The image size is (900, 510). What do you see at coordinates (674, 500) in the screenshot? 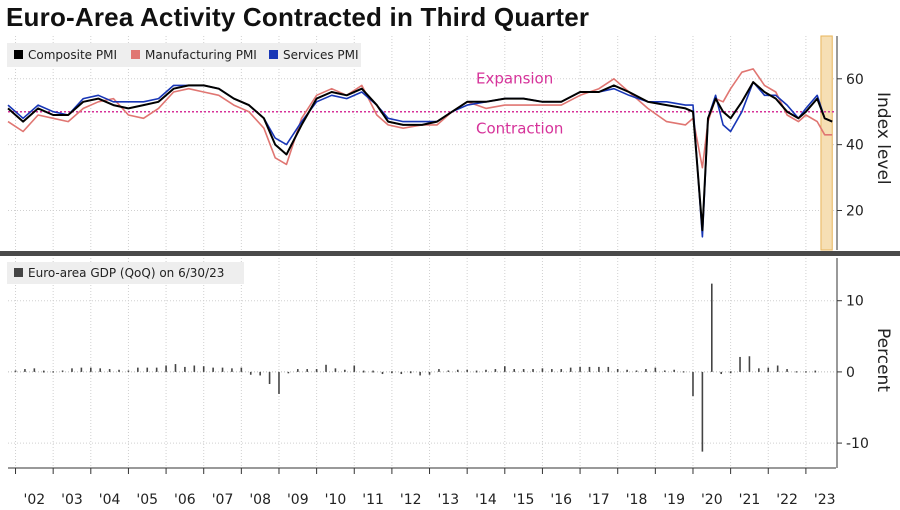
I see `x-tick-label: '19` at bounding box center [674, 500].